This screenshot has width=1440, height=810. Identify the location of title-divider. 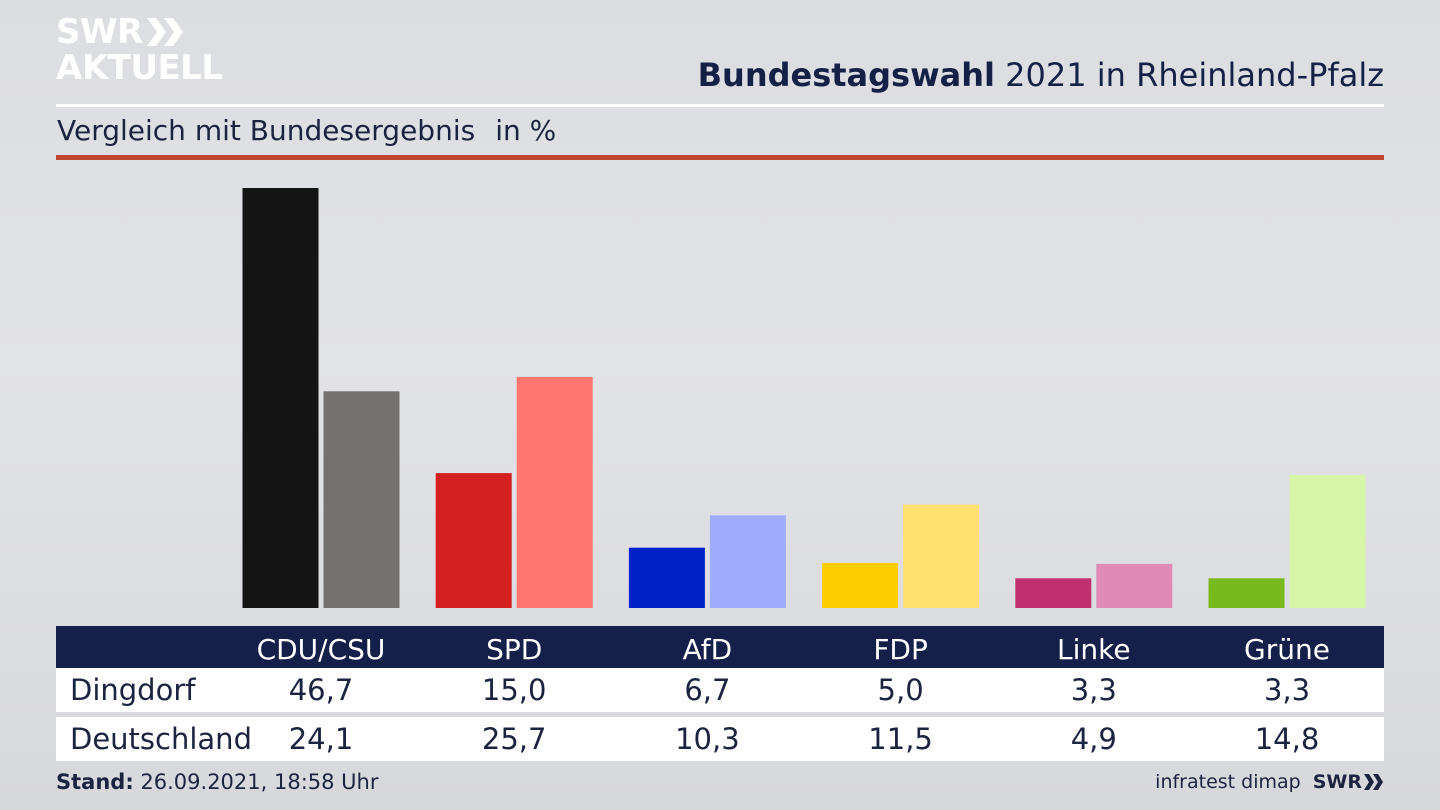
(720, 105).